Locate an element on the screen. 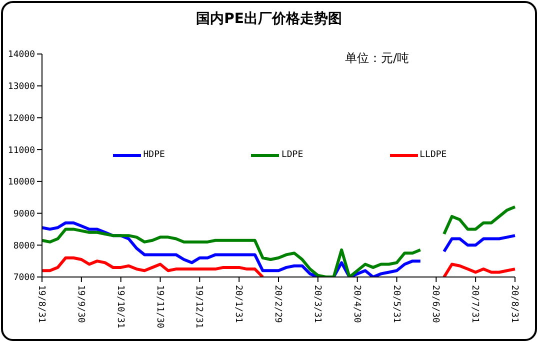 The image size is (538, 342). y-tick-label: 13000 is located at coordinates (21, 87).